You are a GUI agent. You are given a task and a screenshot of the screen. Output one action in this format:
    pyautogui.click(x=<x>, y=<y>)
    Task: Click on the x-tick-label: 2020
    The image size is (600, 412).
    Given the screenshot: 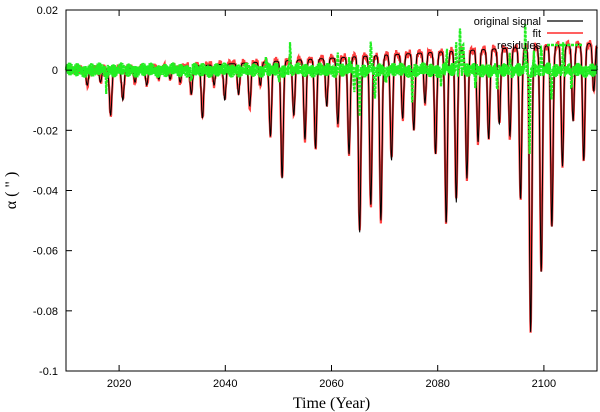 What is the action you would take?
    pyautogui.click(x=119, y=384)
    